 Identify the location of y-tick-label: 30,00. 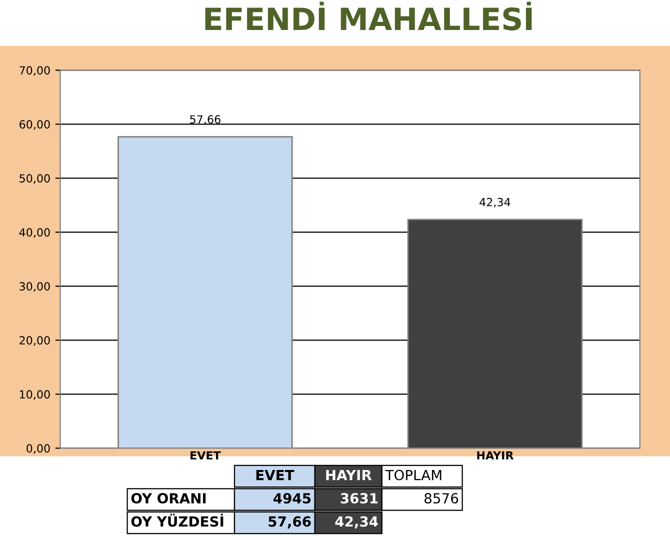
(35, 287).